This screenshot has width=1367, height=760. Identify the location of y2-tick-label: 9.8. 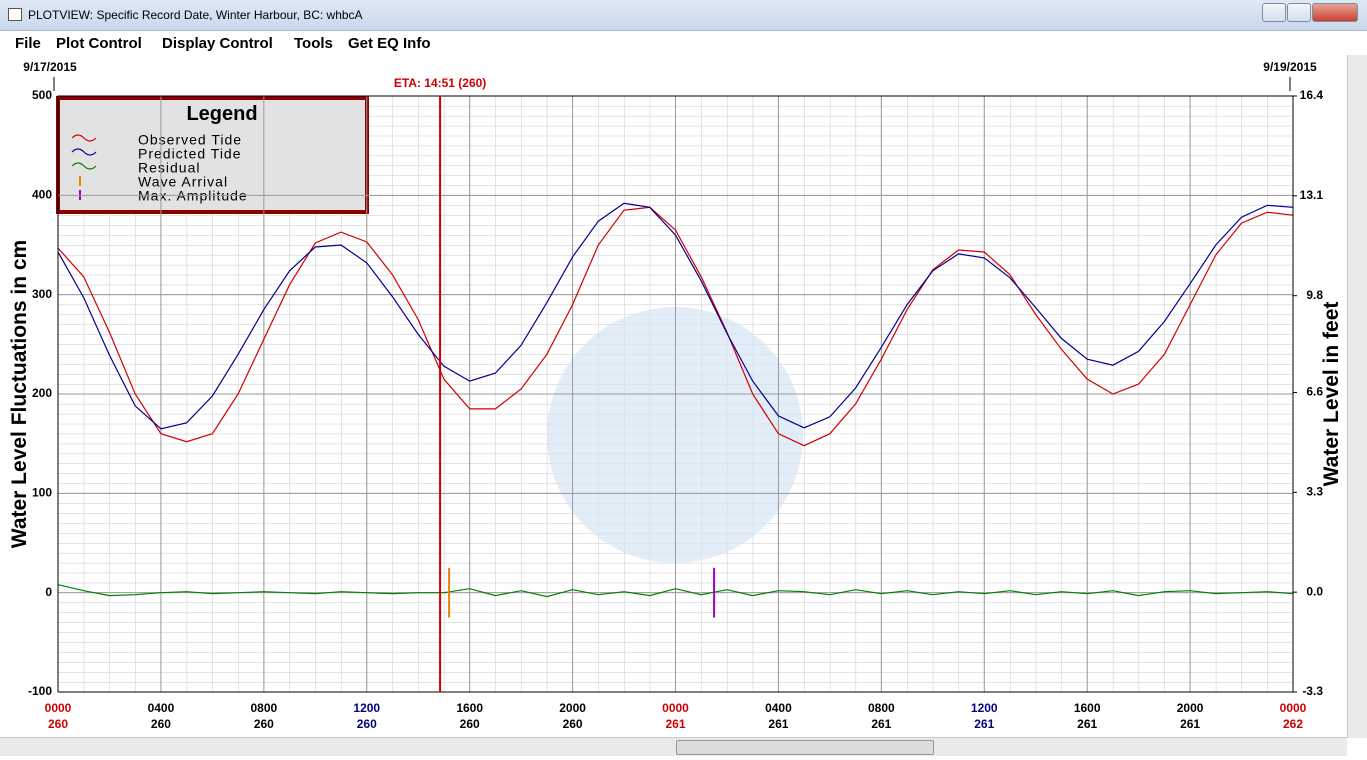
(1314, 295).